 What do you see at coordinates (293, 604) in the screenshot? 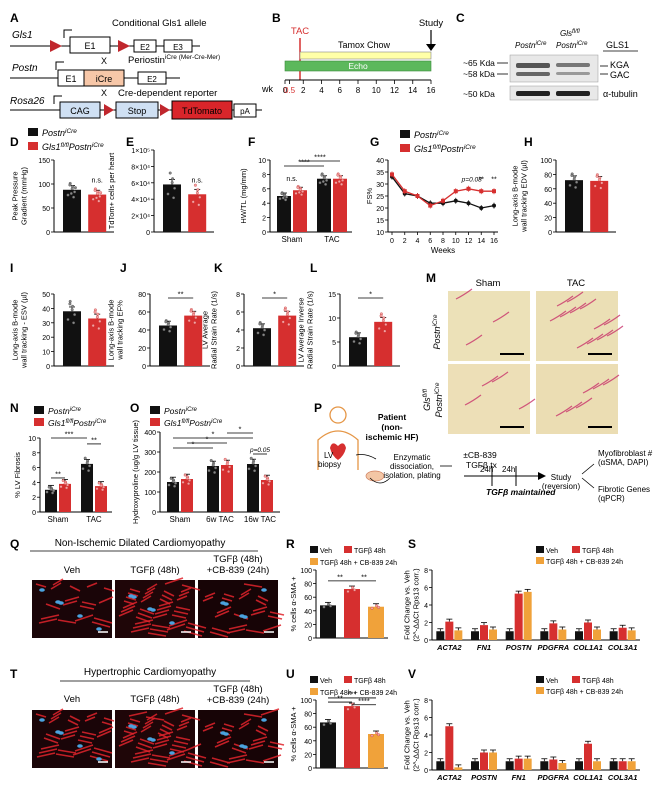
I see `y-axis-label-line: % cells α-SMA +` at bounding box center [293, 604].